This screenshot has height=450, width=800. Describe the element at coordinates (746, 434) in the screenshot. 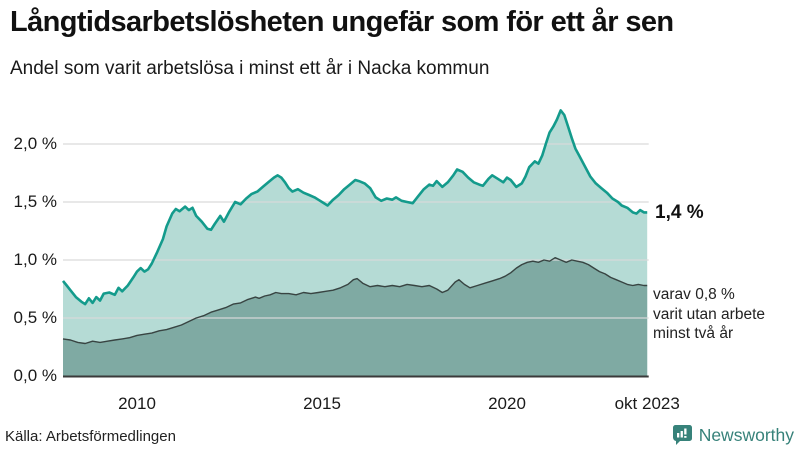

I see `newsworthy-brand-text: Newsworthy` at that location.